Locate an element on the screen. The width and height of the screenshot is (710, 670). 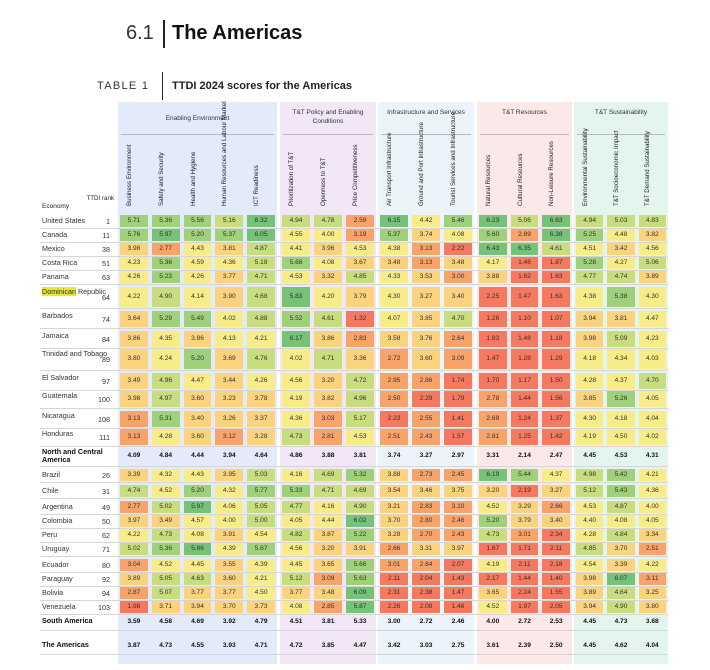
score-cell: 6.17 is located at coordinates (296, 339).